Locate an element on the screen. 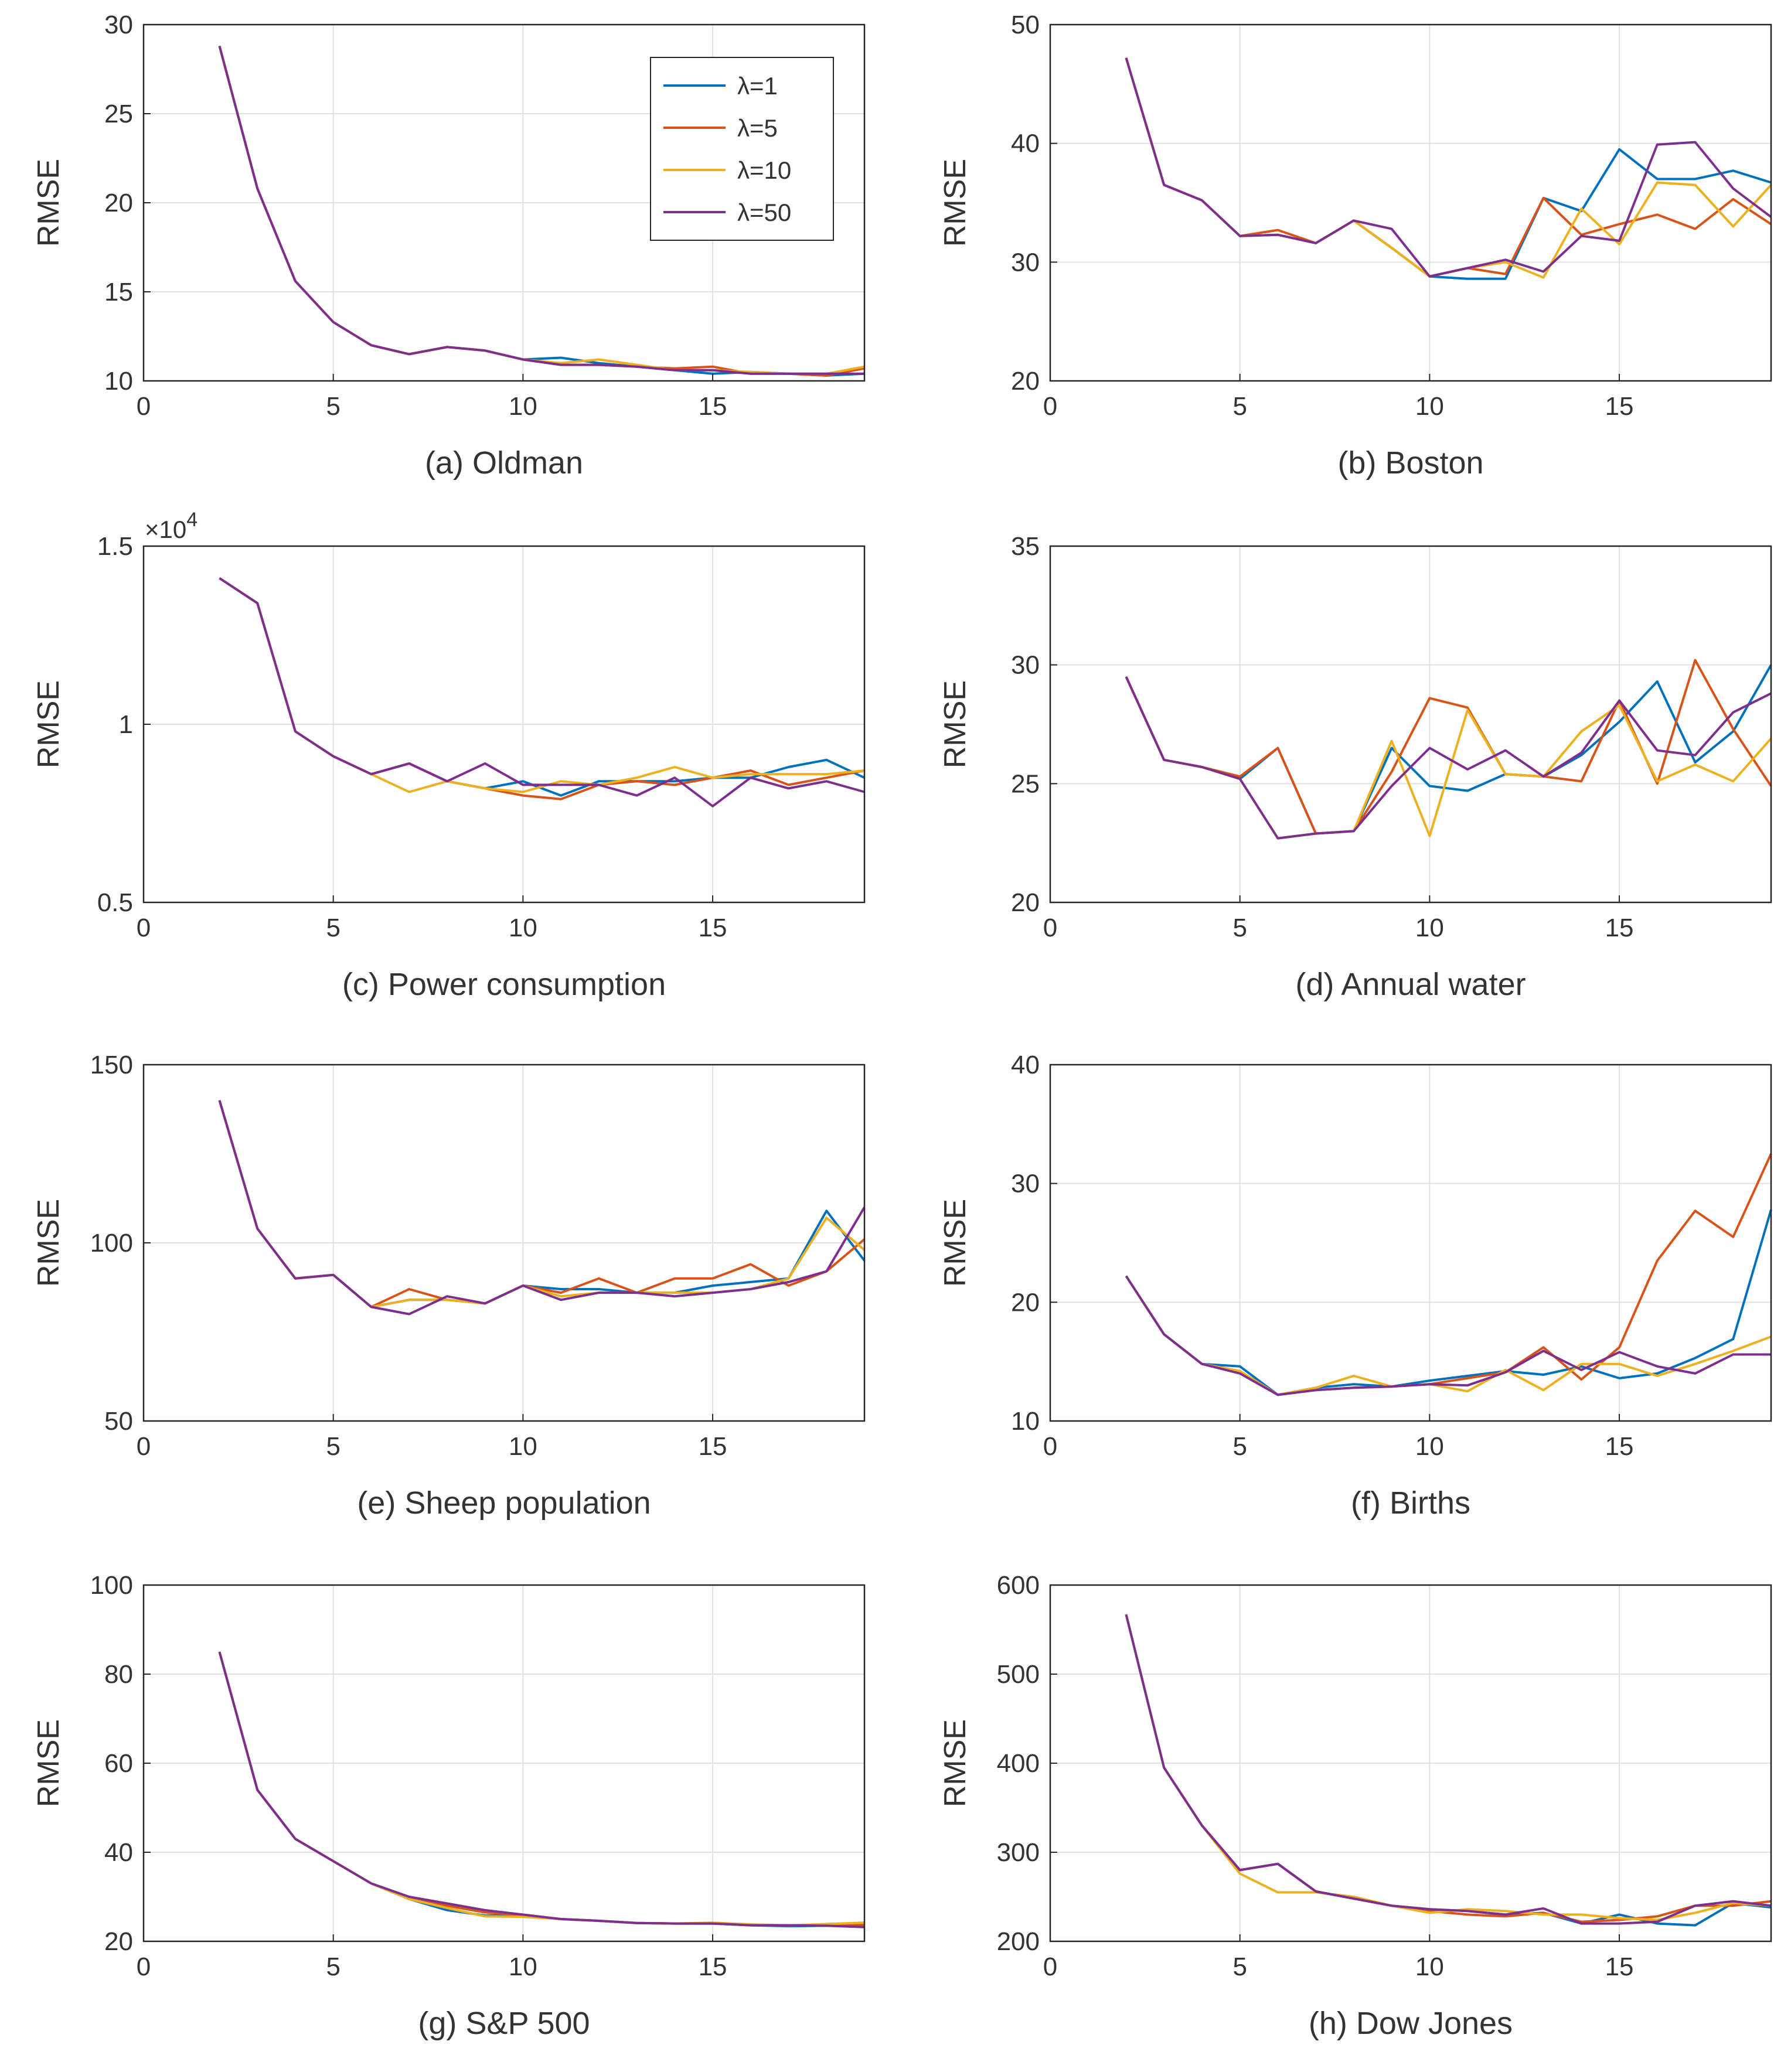 The height and width of the screenshot is (2072, 1791). legend-box is located at coordinates (742, 149).